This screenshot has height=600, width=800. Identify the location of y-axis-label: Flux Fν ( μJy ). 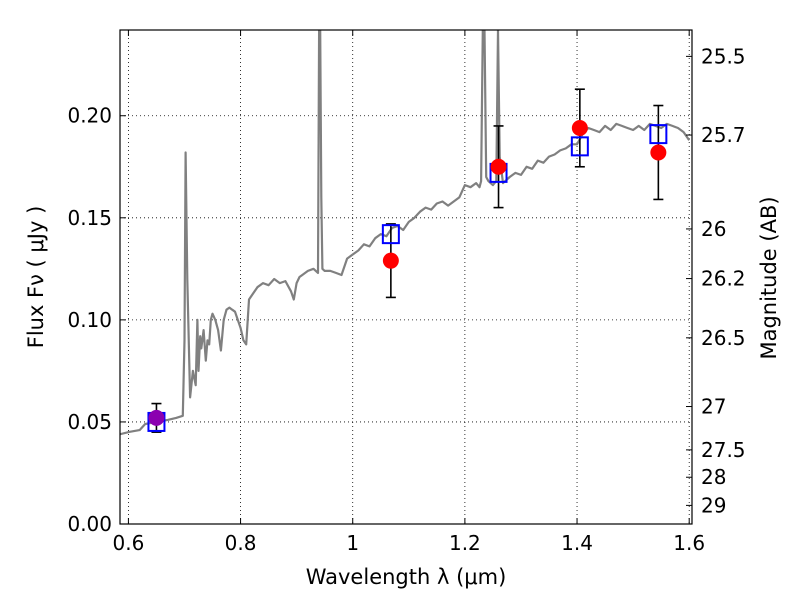
(36, 277).